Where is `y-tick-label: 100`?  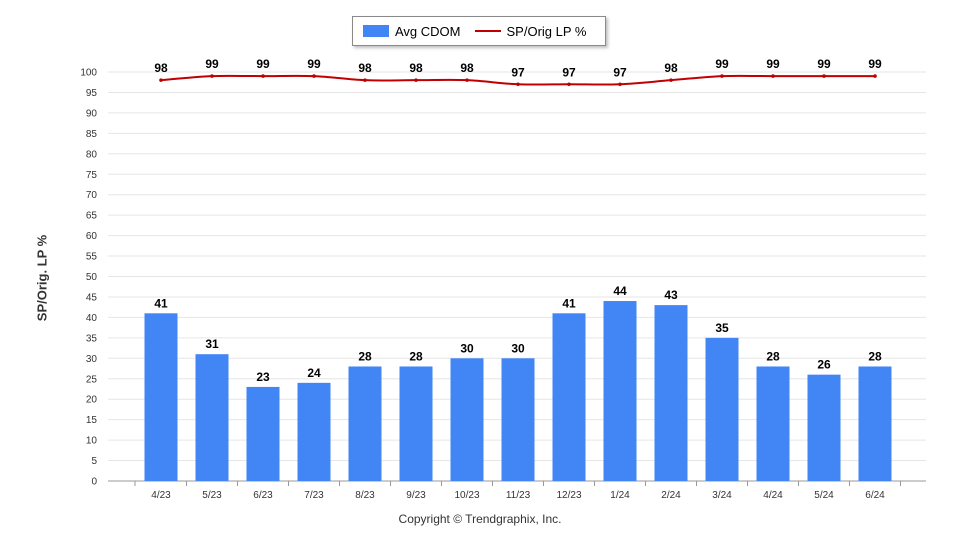 y-tick-label: 100 is located at coordinates (88, 73).